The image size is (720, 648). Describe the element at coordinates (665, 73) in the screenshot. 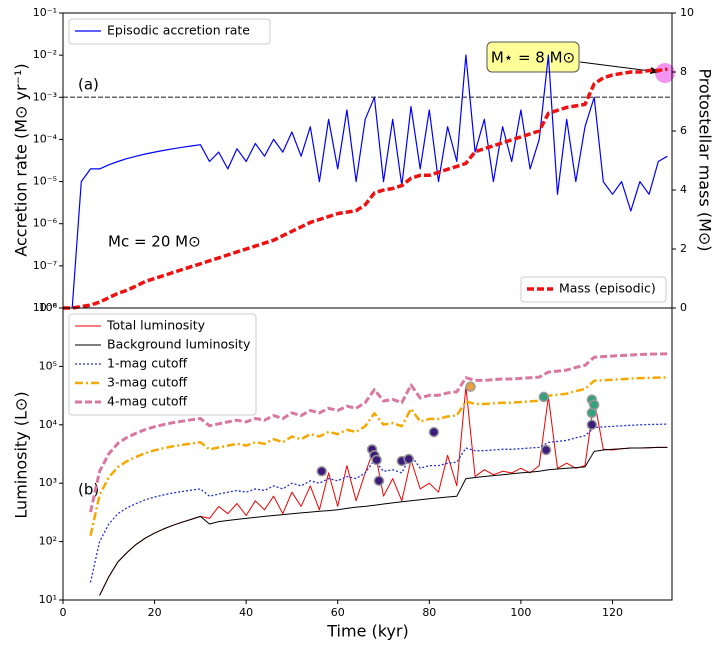

I see `highlight-circle` at that location.